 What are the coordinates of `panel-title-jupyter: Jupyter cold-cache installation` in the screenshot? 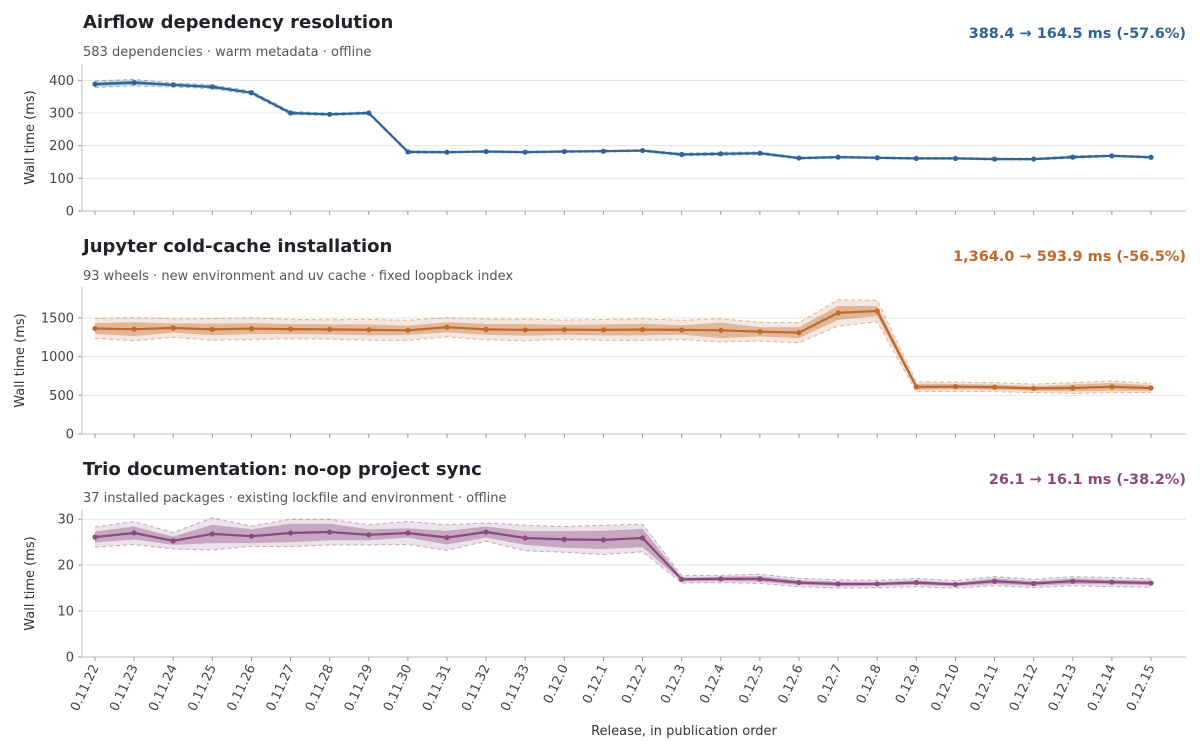 It's located at (238, 246).